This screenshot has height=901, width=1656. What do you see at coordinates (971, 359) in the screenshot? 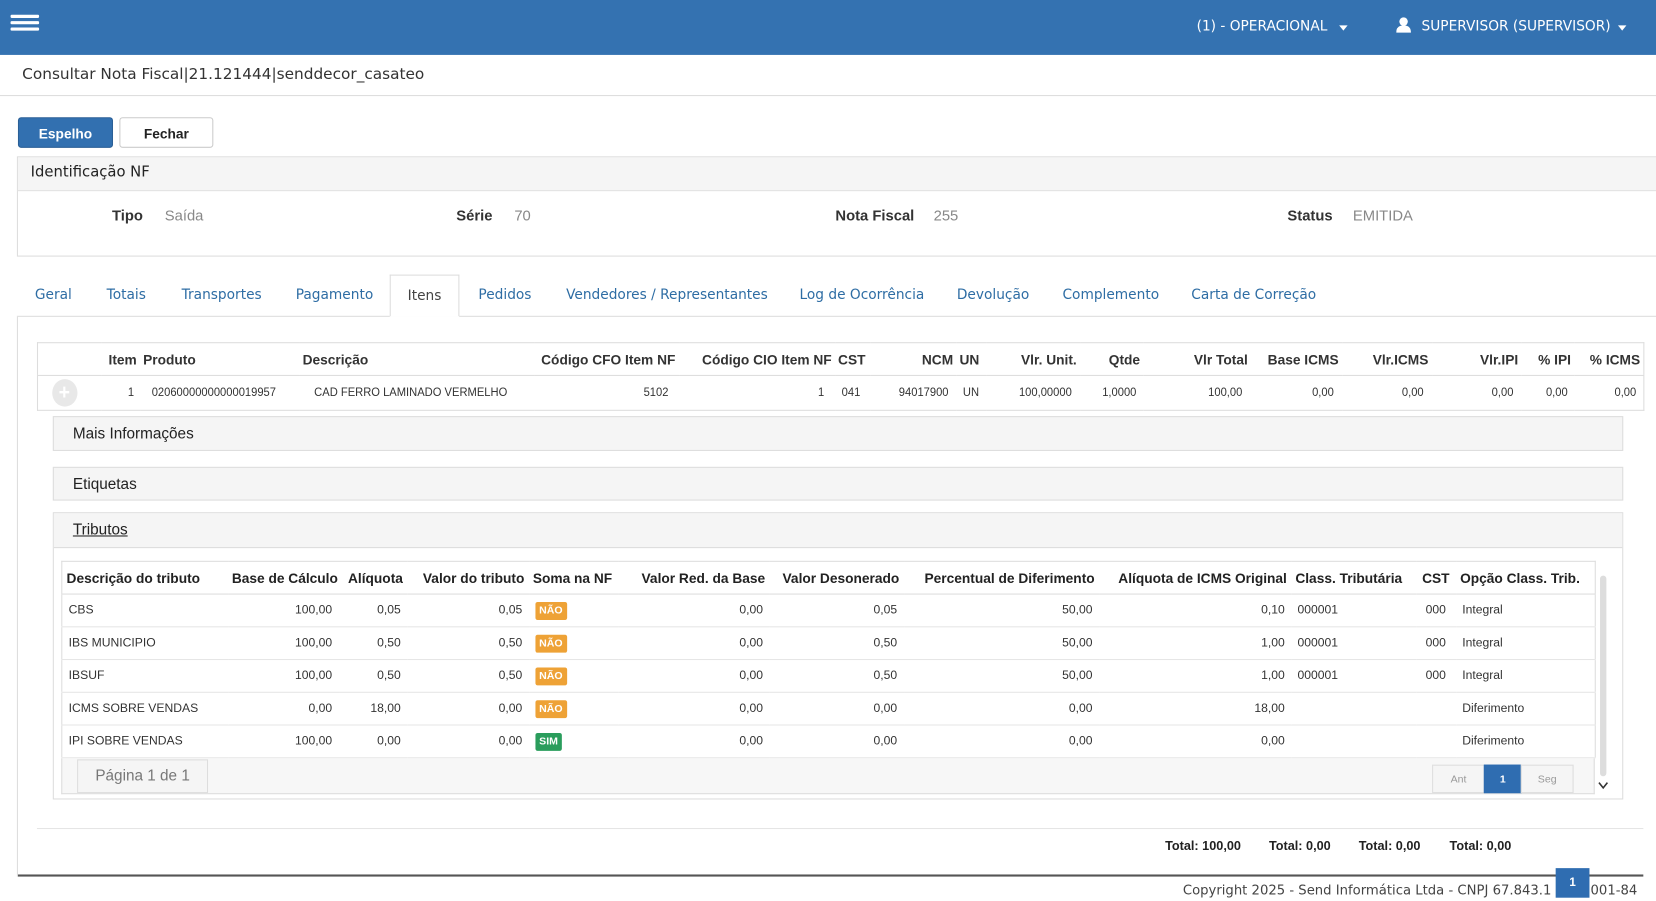
I see `column-header: UN` at bounding box center [971, 359].